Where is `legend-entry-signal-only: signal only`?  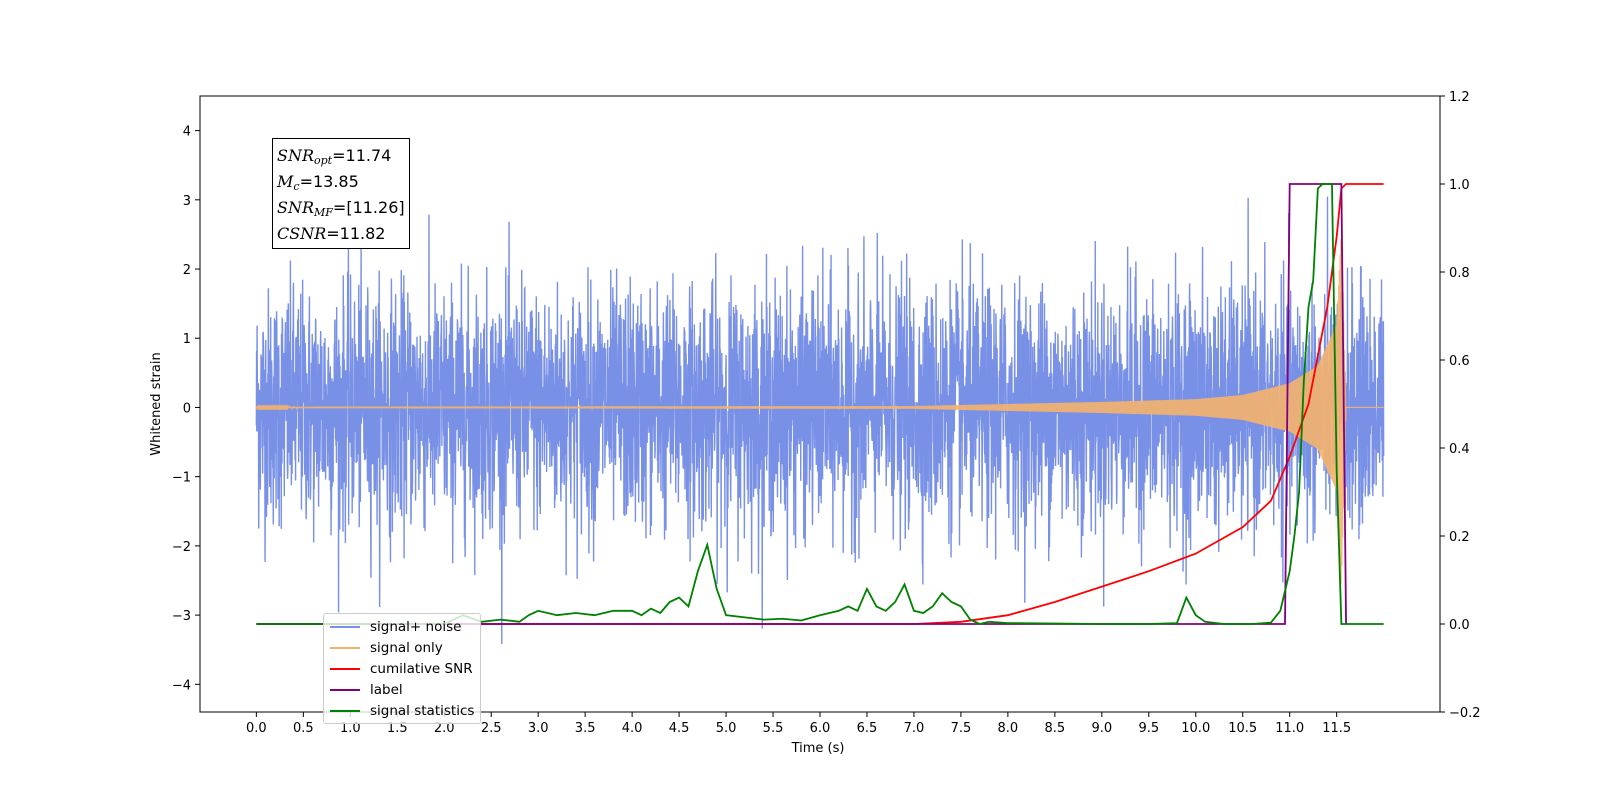 legend-entry-signal-only: signal only is located at coordinates (402, 647).